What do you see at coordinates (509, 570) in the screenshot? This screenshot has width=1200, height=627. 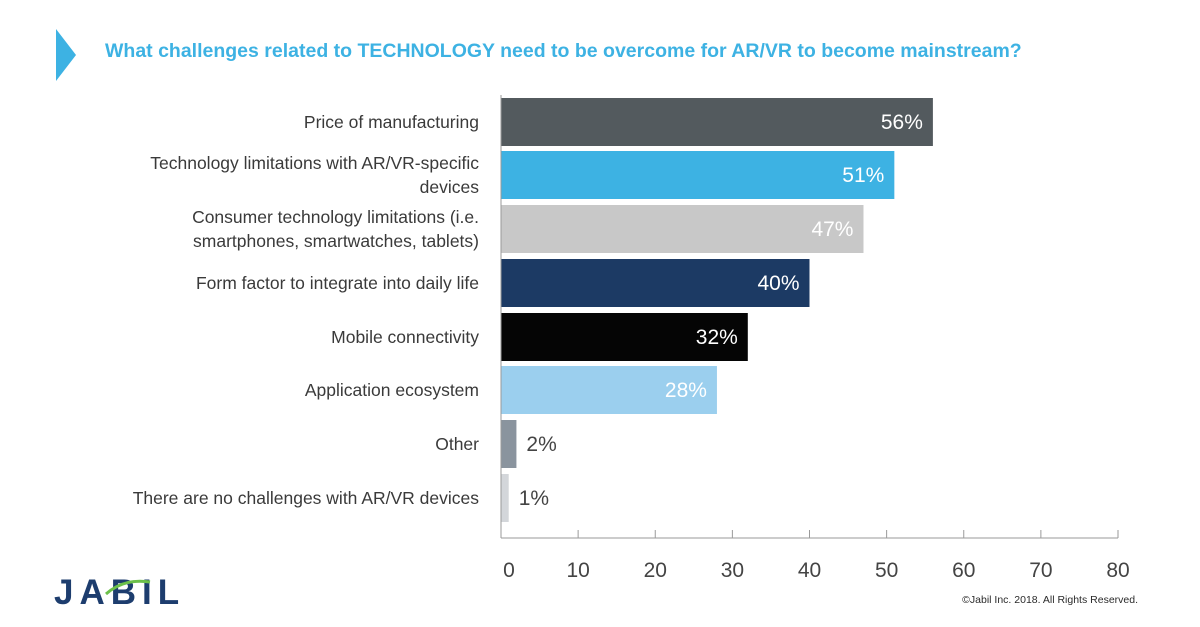 I see `x-tick-label-0: 0` at bounding box center [509, 570].